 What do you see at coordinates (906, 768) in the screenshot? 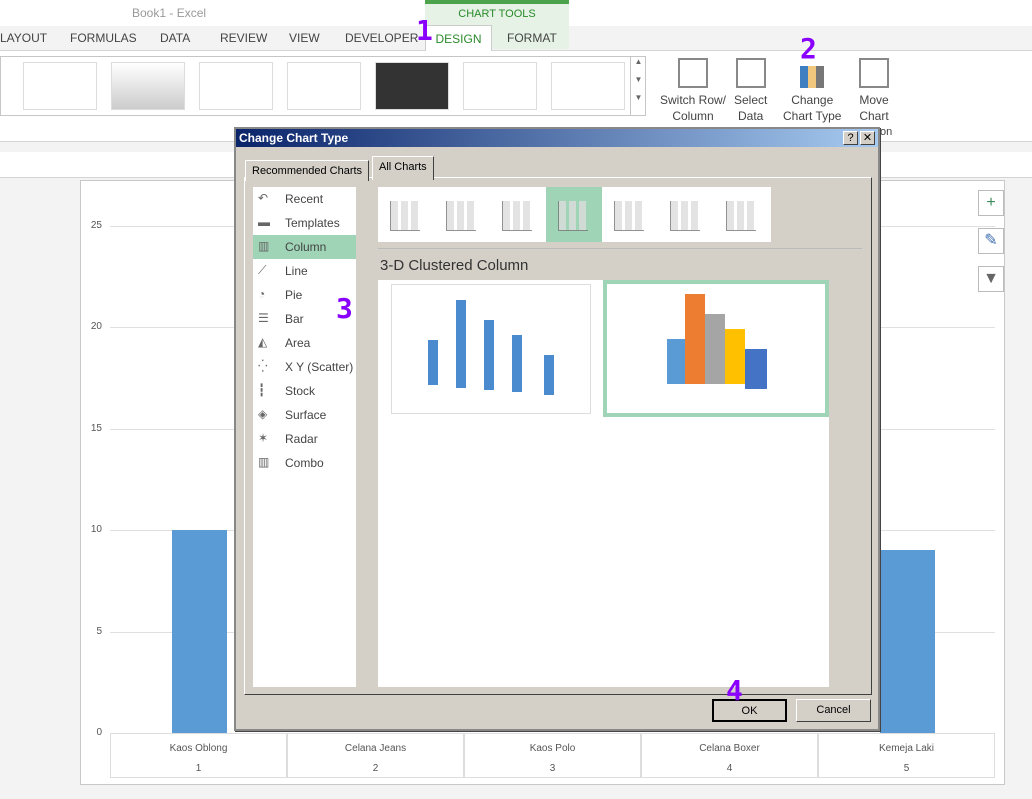
I see `category-index: 5` at bounding box center [906, 768].